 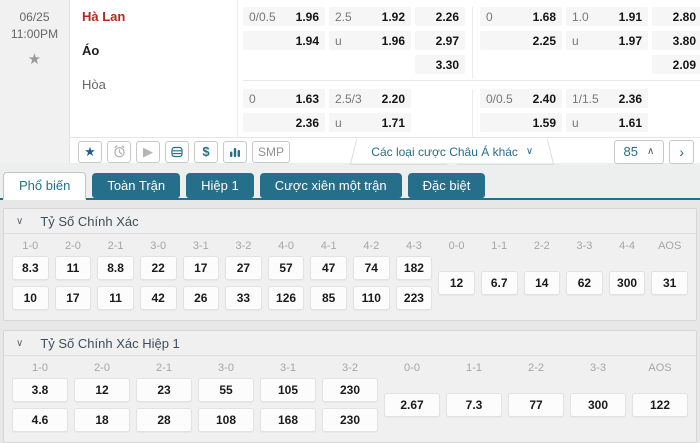 I want to click on odds-cell-hdp: 0 1.63, so click(x=284, y=98).